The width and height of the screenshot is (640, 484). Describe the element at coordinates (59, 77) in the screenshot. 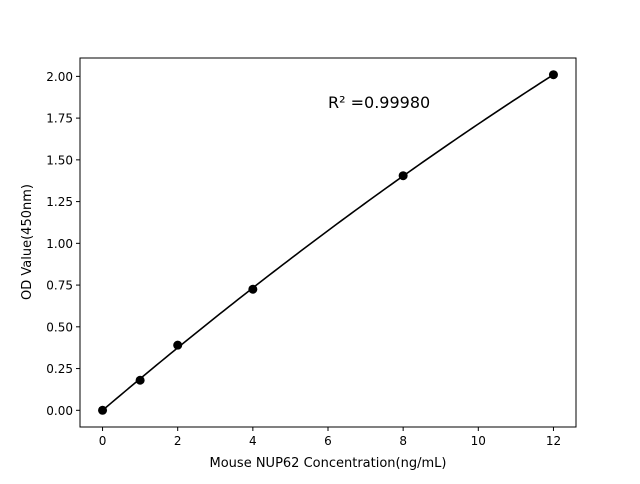

I see `y-tick-label: 2.00` at that location.